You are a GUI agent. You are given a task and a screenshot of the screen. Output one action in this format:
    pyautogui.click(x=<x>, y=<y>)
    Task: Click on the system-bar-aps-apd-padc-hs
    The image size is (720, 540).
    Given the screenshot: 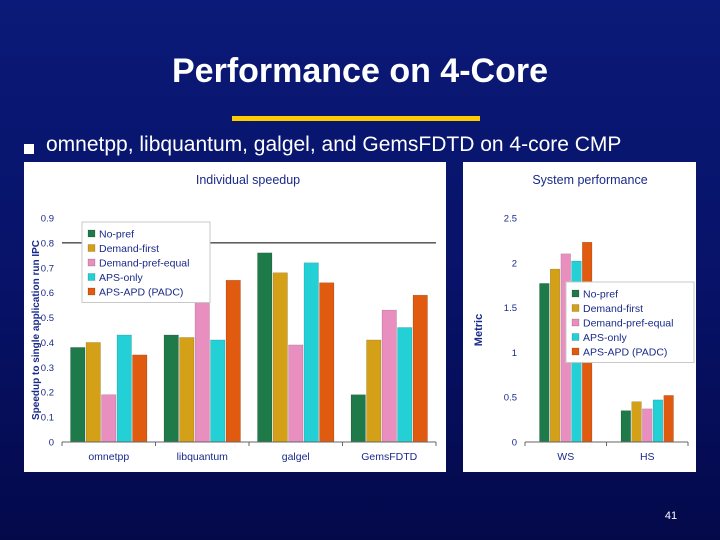 What is the action you would take?
    pyautogui.click(x=668, y=419)
    